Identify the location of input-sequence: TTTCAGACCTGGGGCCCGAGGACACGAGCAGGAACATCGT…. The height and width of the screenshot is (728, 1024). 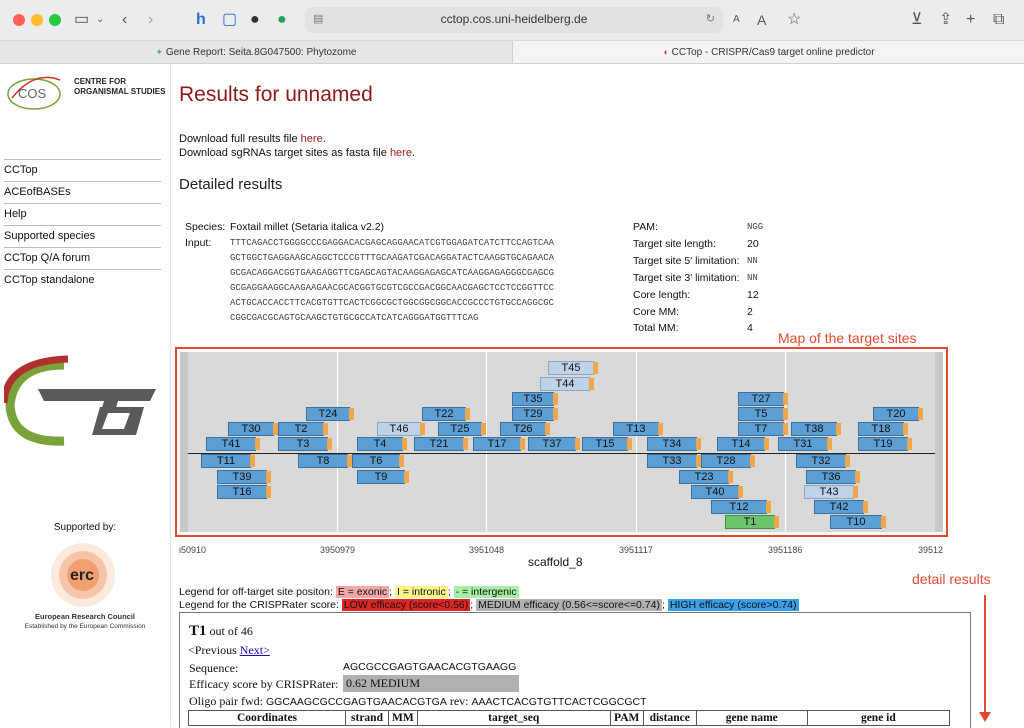
(392, 280).